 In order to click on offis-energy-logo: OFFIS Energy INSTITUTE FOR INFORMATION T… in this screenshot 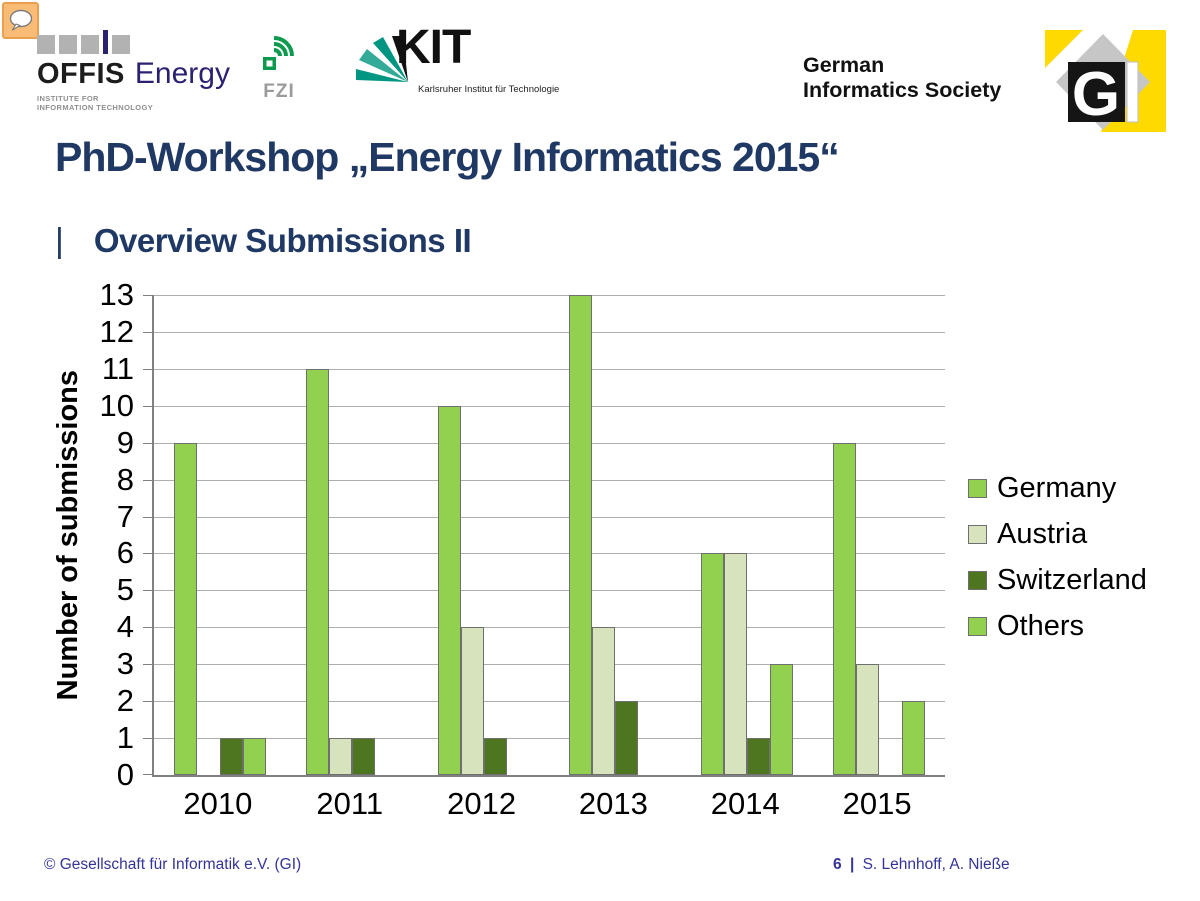, I will do `click(133, 71)`.